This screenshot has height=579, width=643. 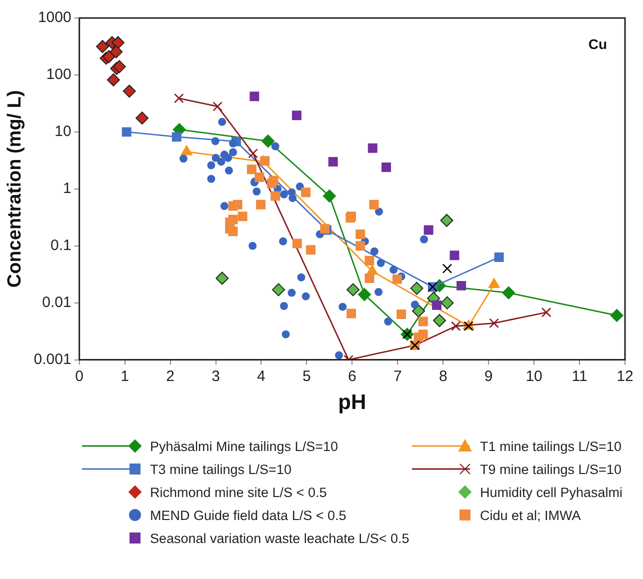 I want to click on y-tick-label: 0.001, so click(x=53, y=359).